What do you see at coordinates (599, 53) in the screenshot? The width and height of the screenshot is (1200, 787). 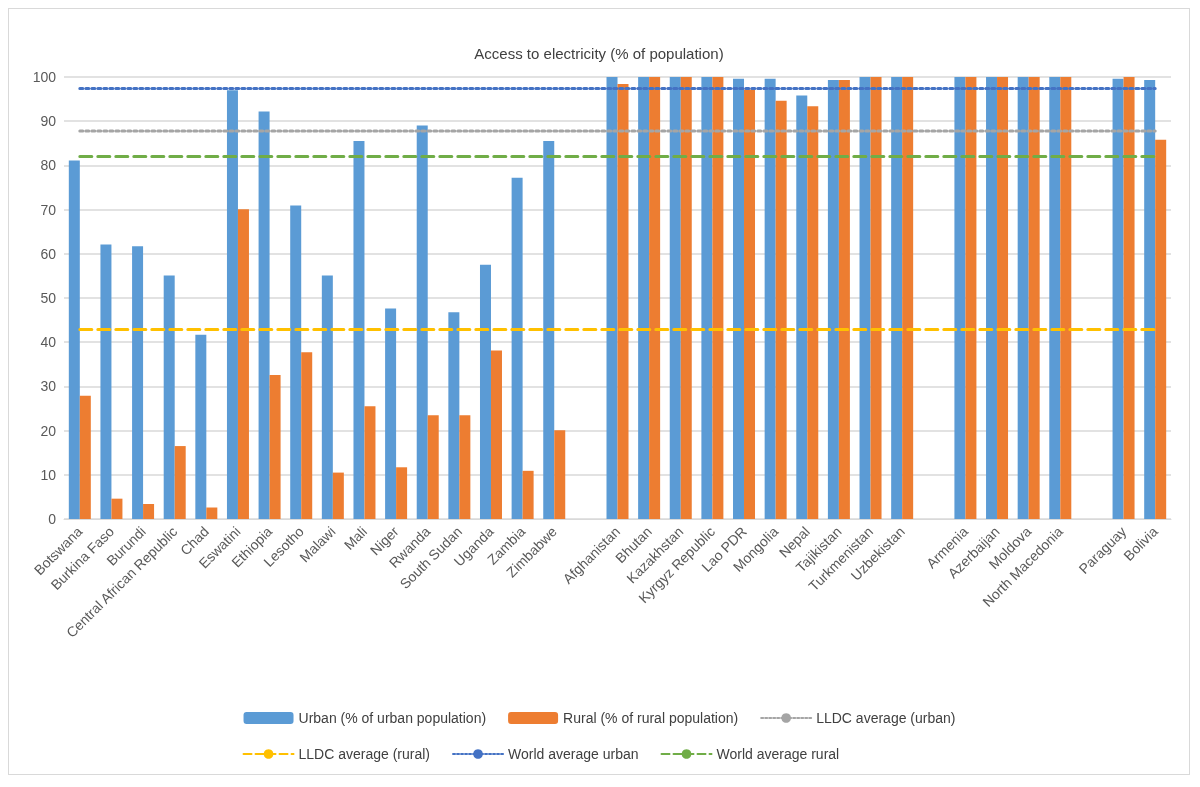 I see `chart-title: Access to electricity (% of population)` at bounding box center [599, 53].